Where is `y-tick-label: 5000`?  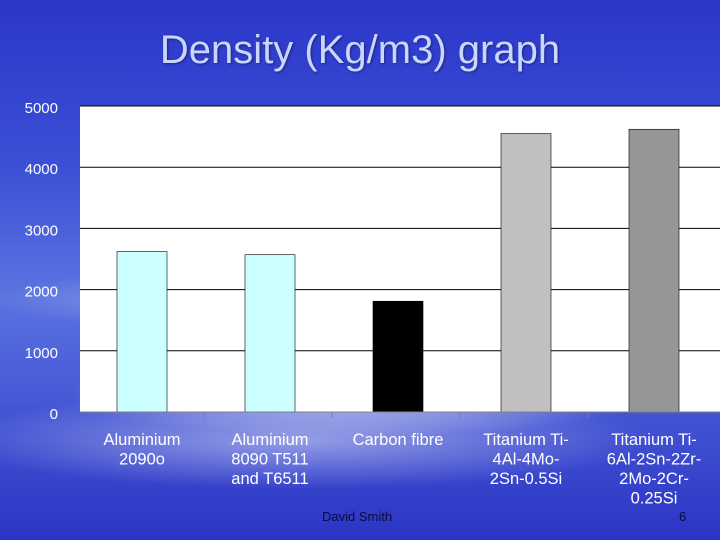
y-tick-label: 5000 is located at coordinates (41, 108).